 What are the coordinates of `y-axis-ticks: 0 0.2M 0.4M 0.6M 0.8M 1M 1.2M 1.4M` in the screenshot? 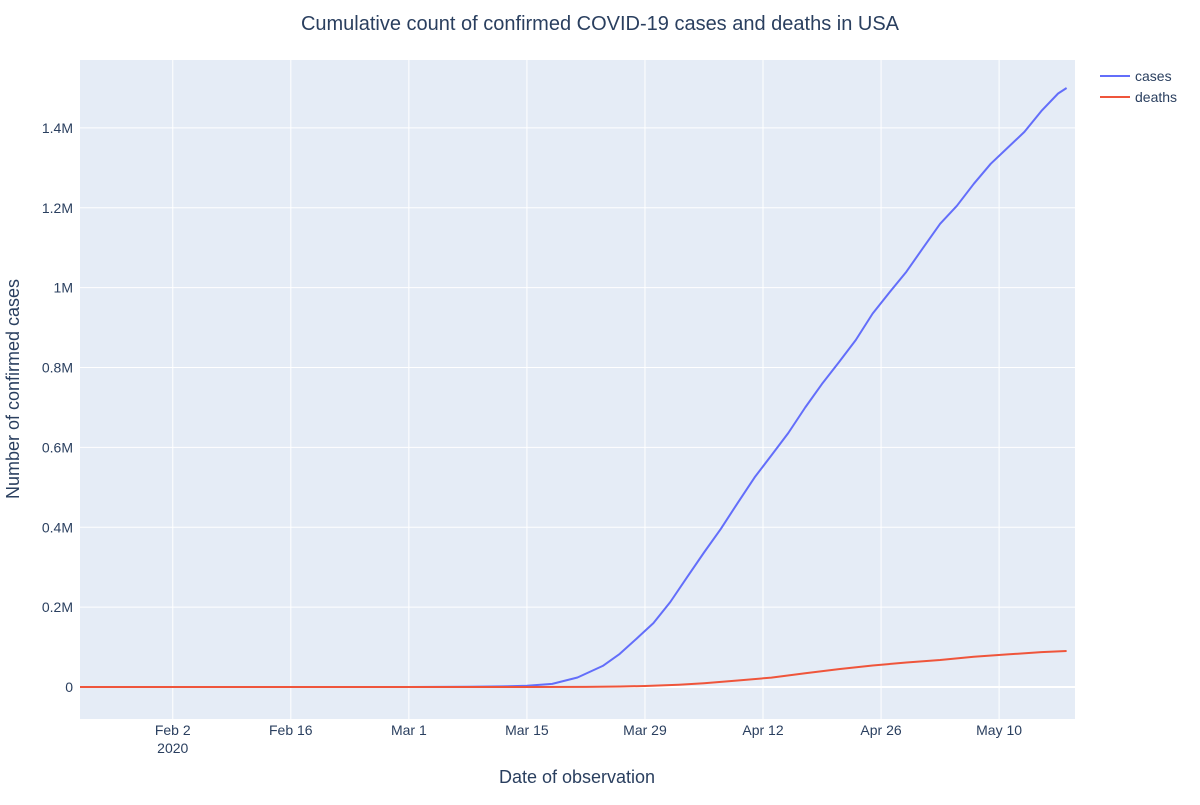 It's located at (57, 407).